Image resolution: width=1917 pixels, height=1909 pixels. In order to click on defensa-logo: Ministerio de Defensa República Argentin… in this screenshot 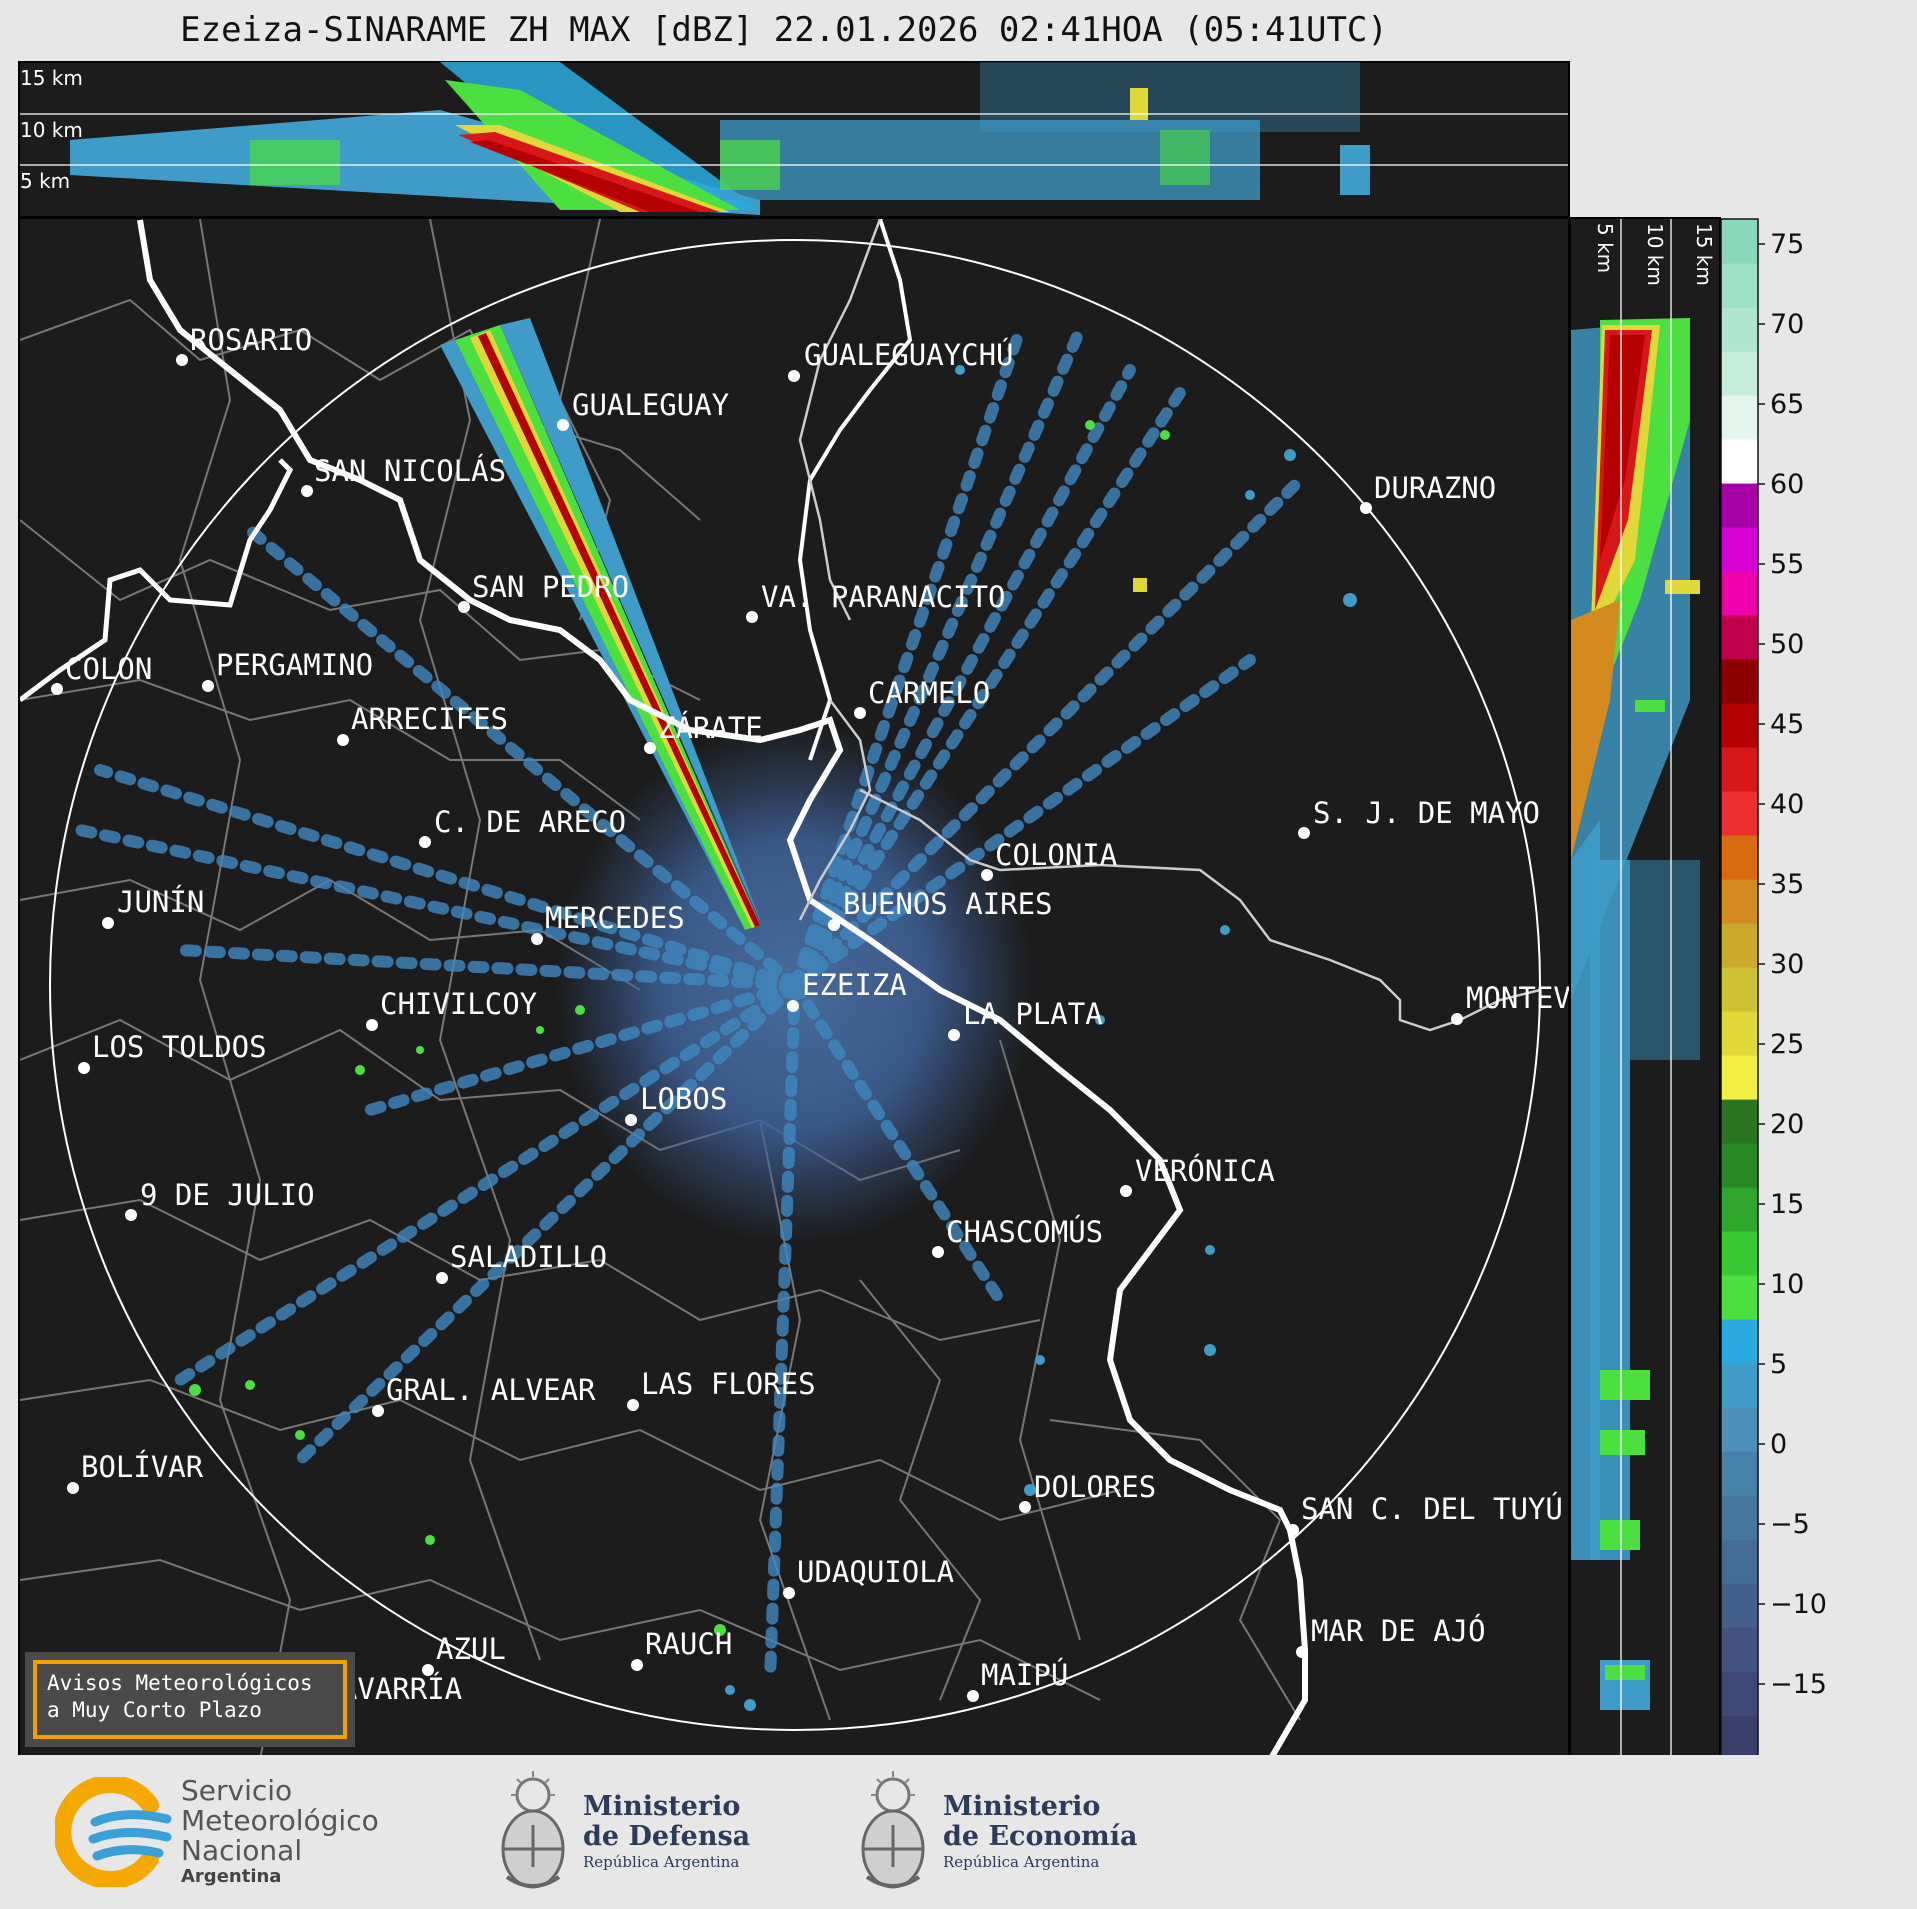, I will do `click(622, 1832)`.